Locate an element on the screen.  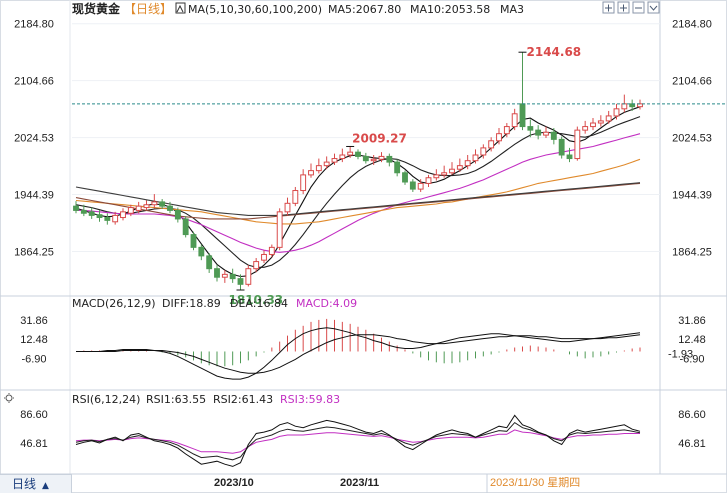
date-axis: 2023/10 2023/11 2023/11/30 星期四 is located at coordinates (397, 483).